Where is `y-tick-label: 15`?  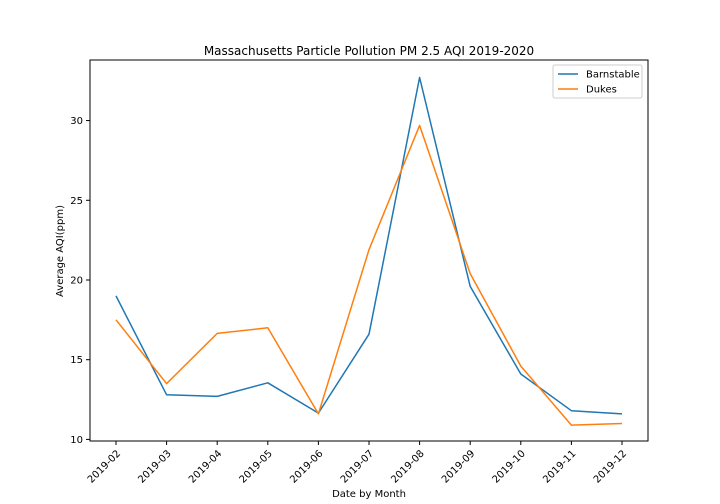
y-tick-label: 15 is located at coordinates (76, 360).